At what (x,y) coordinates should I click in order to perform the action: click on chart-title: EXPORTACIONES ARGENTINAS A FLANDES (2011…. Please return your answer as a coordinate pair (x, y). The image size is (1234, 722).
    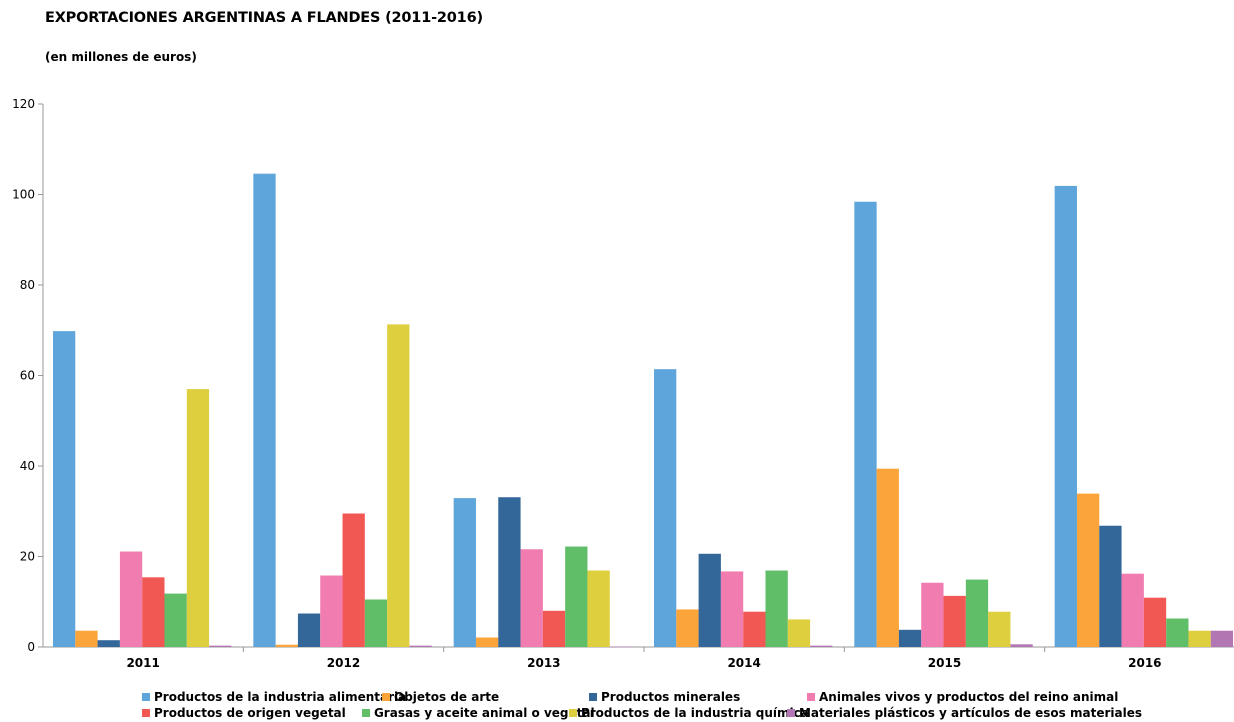
    Looking at the image, I should click on (264, 18).